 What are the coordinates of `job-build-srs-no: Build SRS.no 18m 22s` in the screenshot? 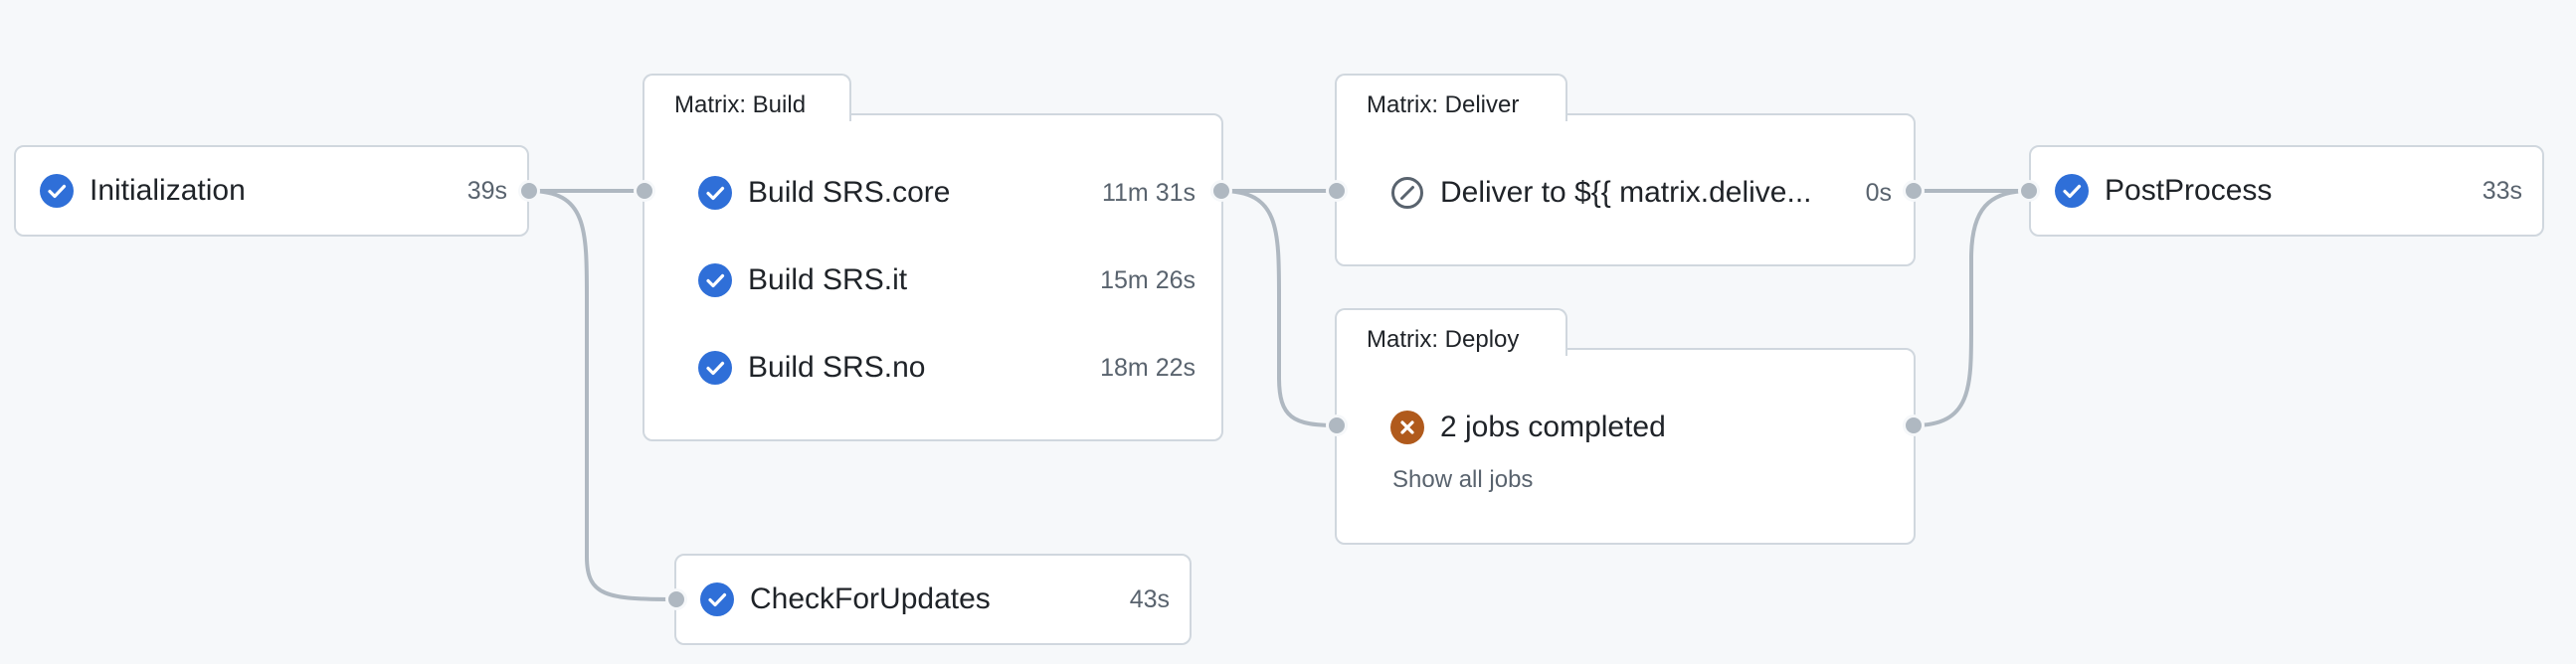 It's located at (947, 368).